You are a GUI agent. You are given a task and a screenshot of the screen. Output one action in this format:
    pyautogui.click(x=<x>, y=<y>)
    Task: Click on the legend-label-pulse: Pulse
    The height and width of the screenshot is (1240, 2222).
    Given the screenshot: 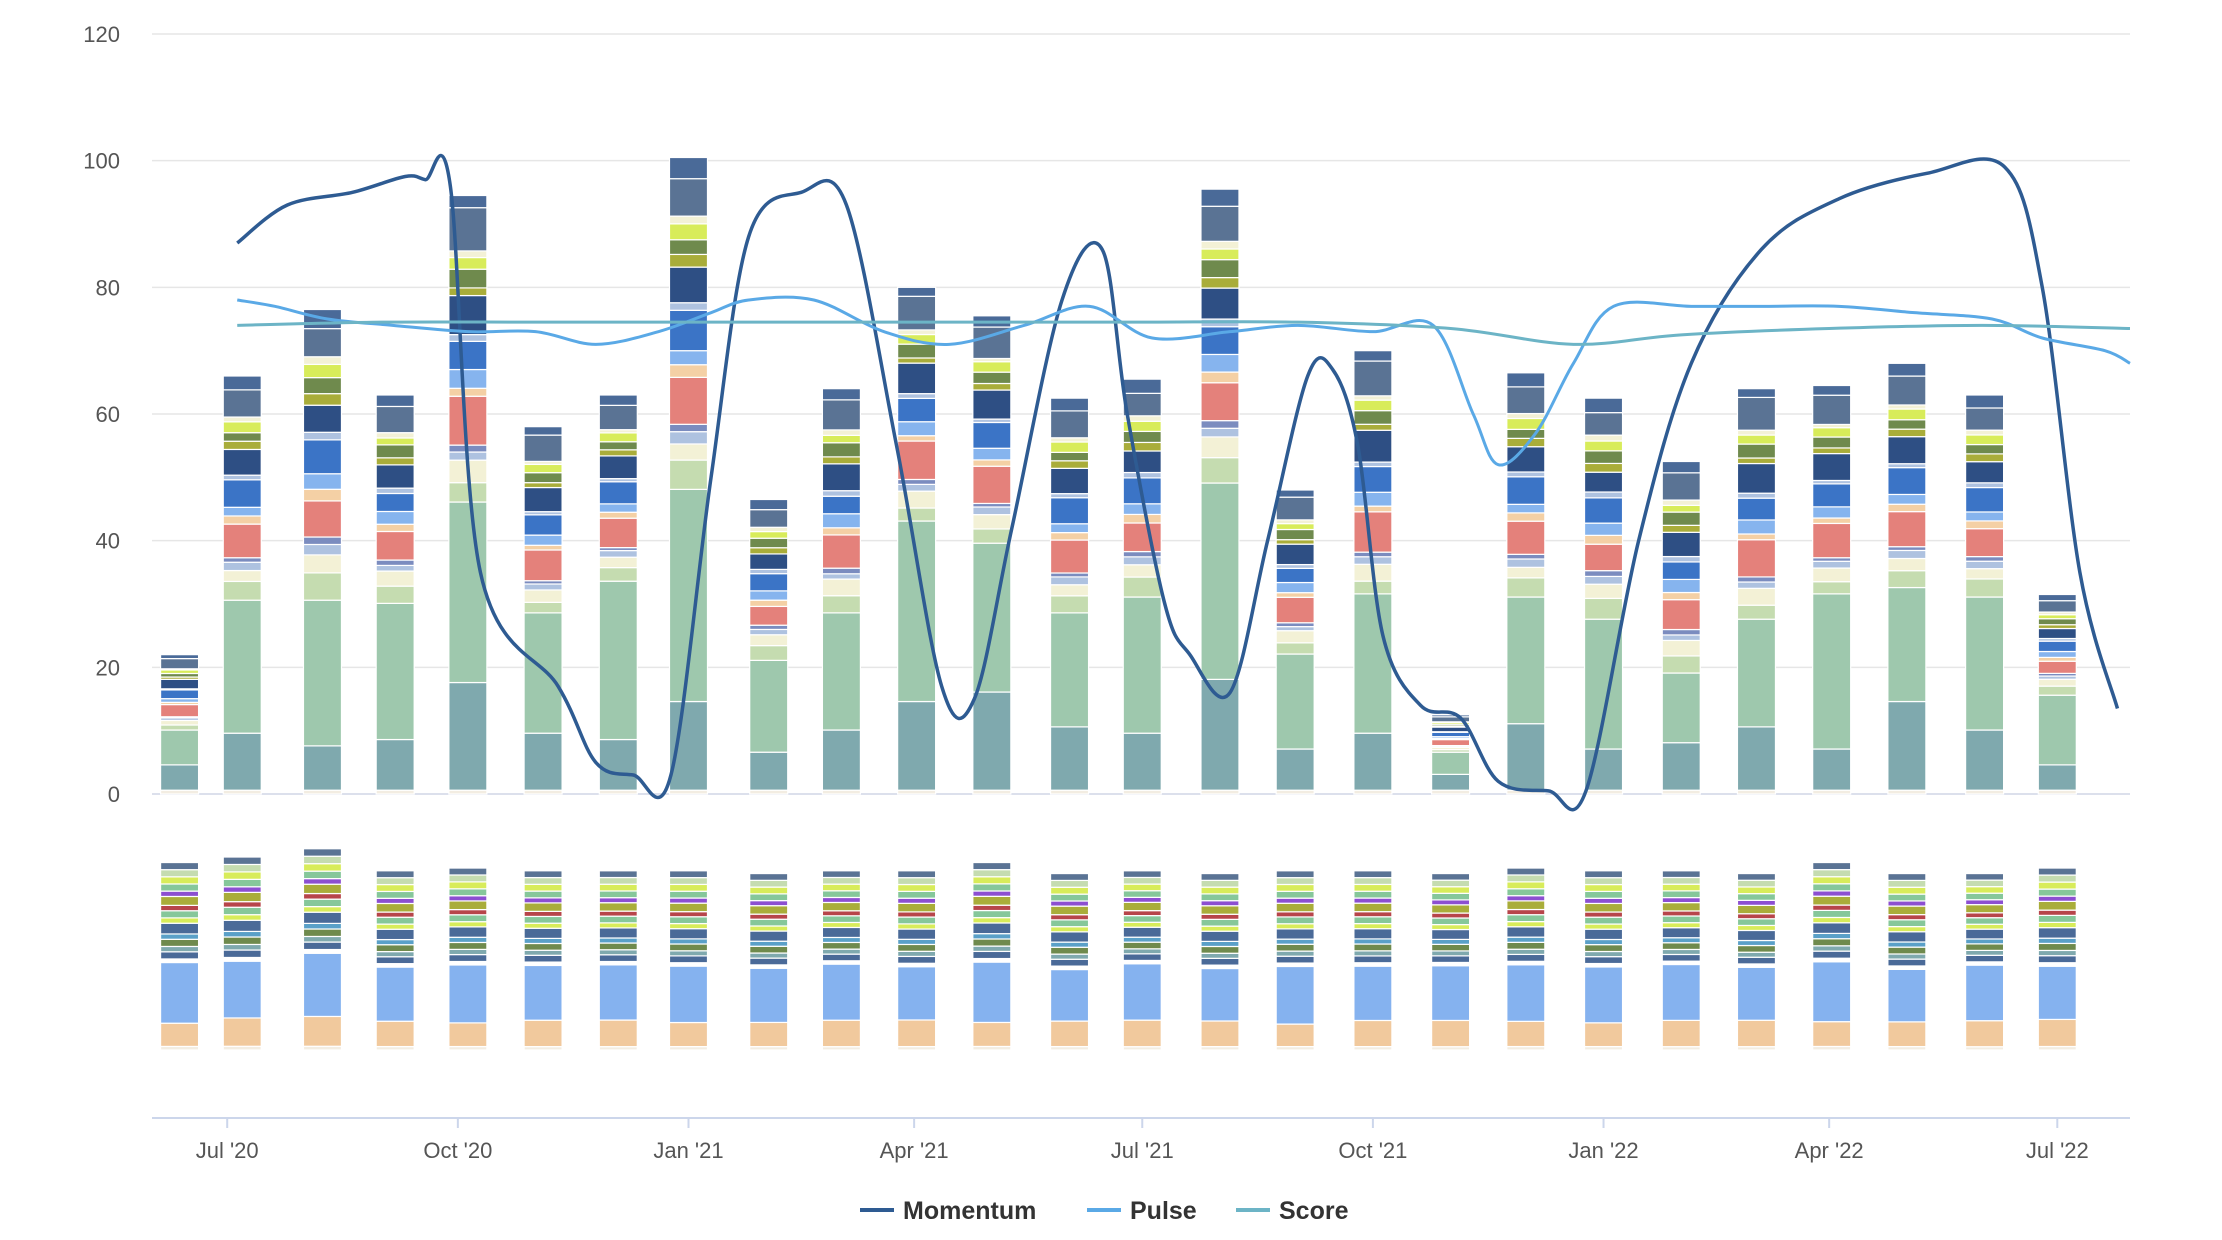 What is the action you would take?
    pyautogui.click(x=1163, y=1211)
    